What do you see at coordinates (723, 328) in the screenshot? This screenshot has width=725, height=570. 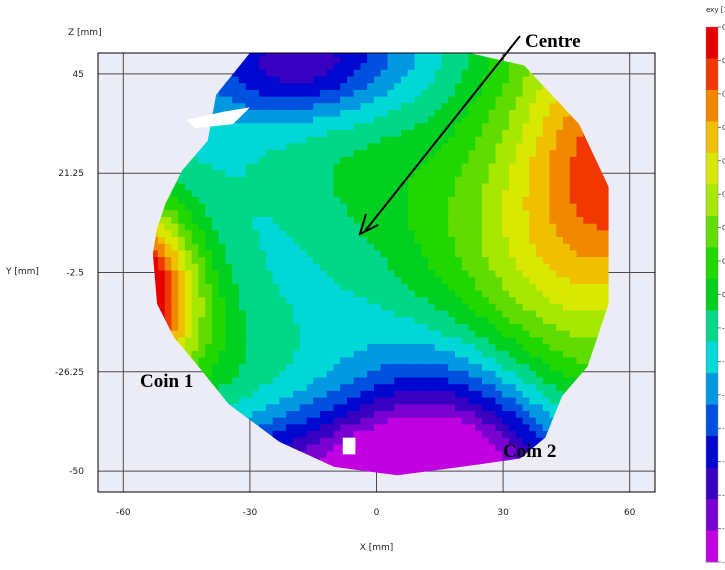 I see `colorbar-label: -0.000468` at bounding box center [723, 328].